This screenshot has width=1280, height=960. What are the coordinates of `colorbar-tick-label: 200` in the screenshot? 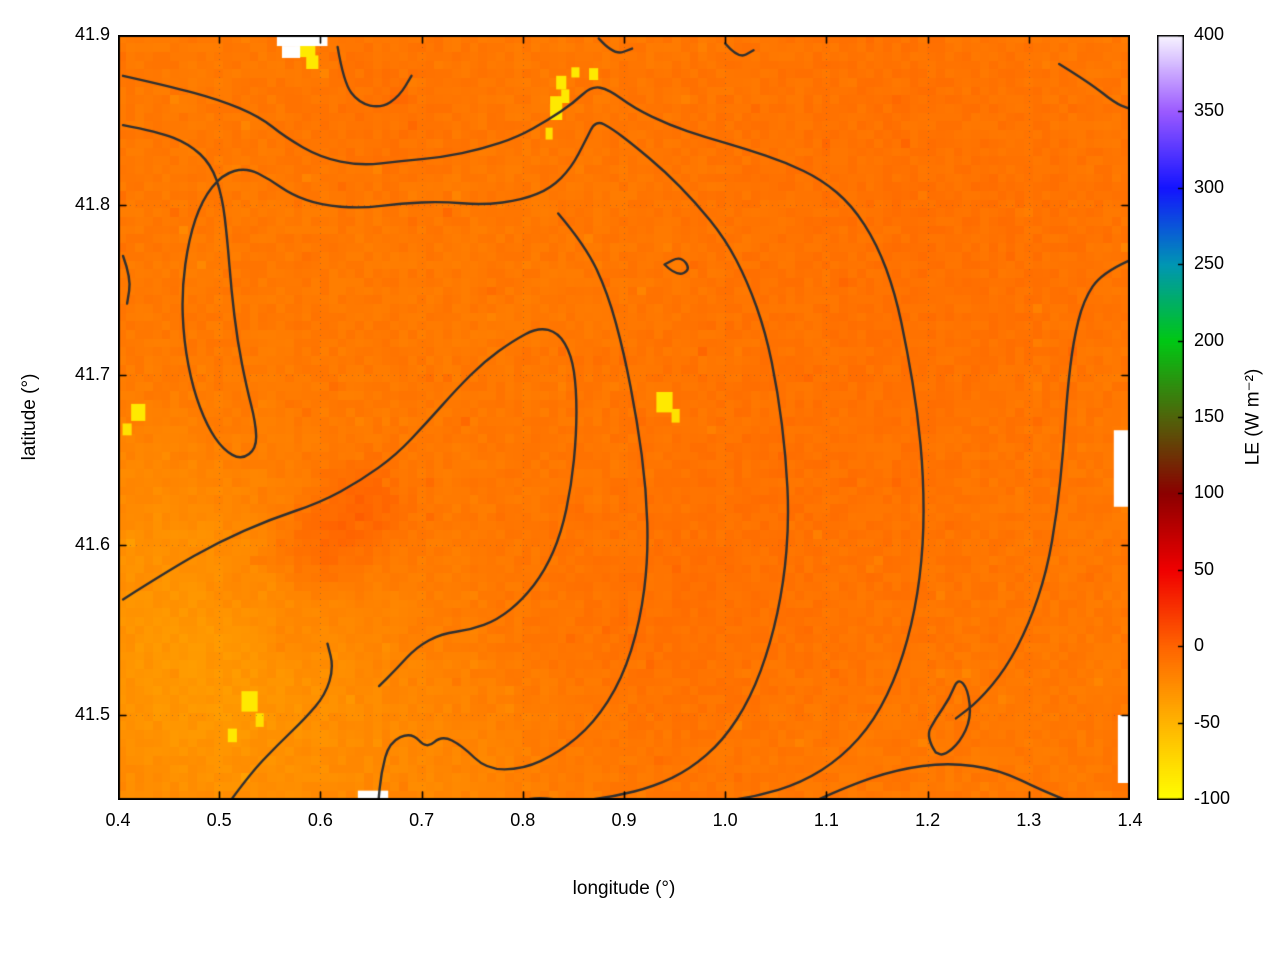 It's located at (1209, 339).